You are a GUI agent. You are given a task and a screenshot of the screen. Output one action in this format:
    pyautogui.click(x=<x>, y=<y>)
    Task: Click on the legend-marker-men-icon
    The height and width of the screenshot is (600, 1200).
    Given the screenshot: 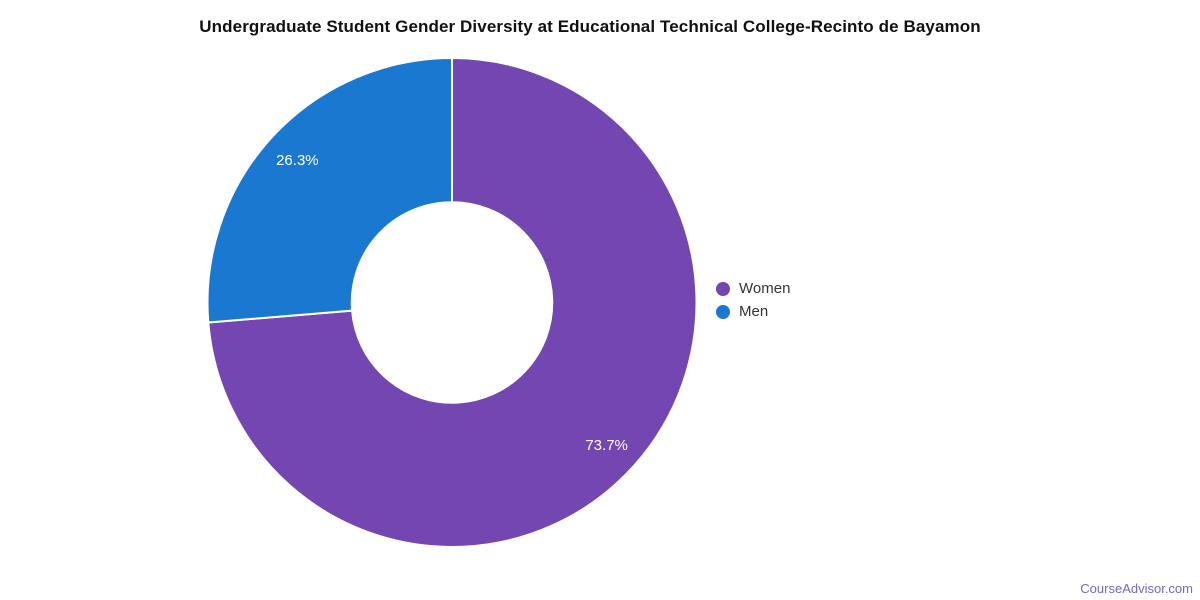 What is the action you would take?
    pyautogui.click(x=723, y=311)
    